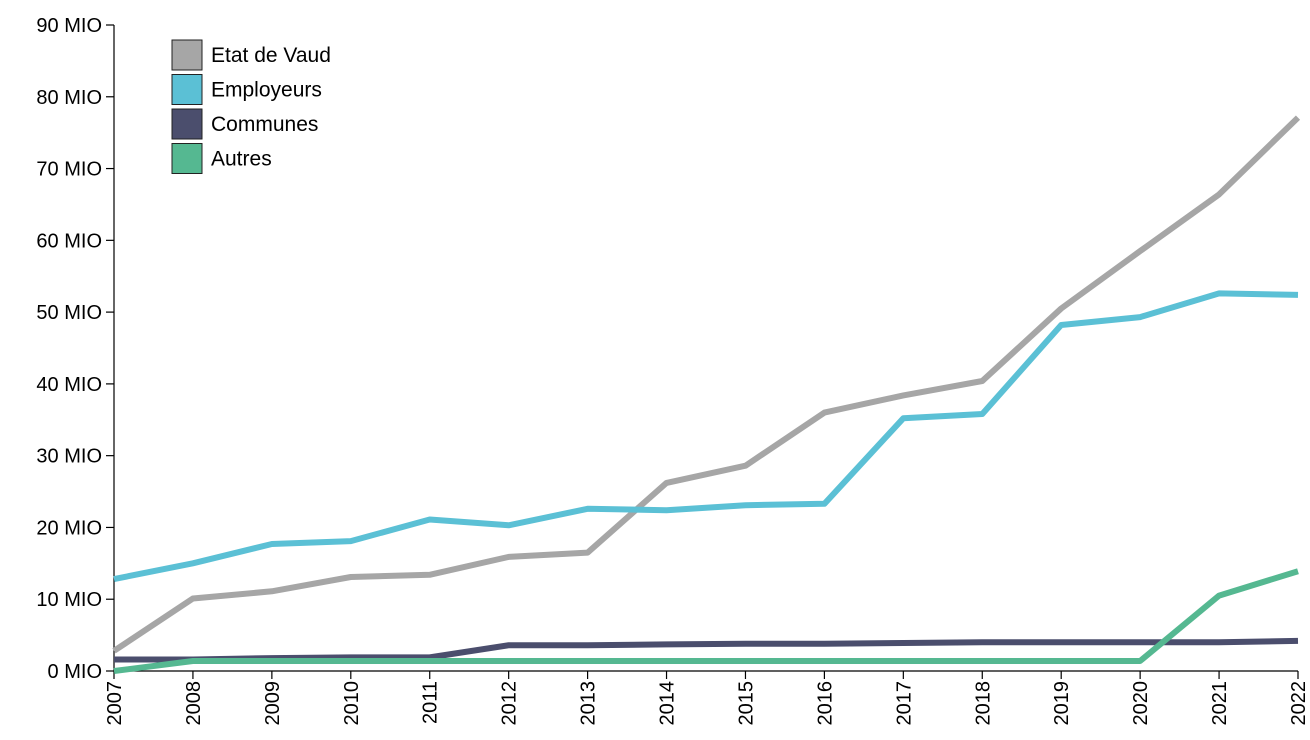 The height and width of the screenshot is (740, 1310). Describe the element at coordinates (69, 600) in the screenshot. I see `y-tick-label: 10 MIO` at that location.